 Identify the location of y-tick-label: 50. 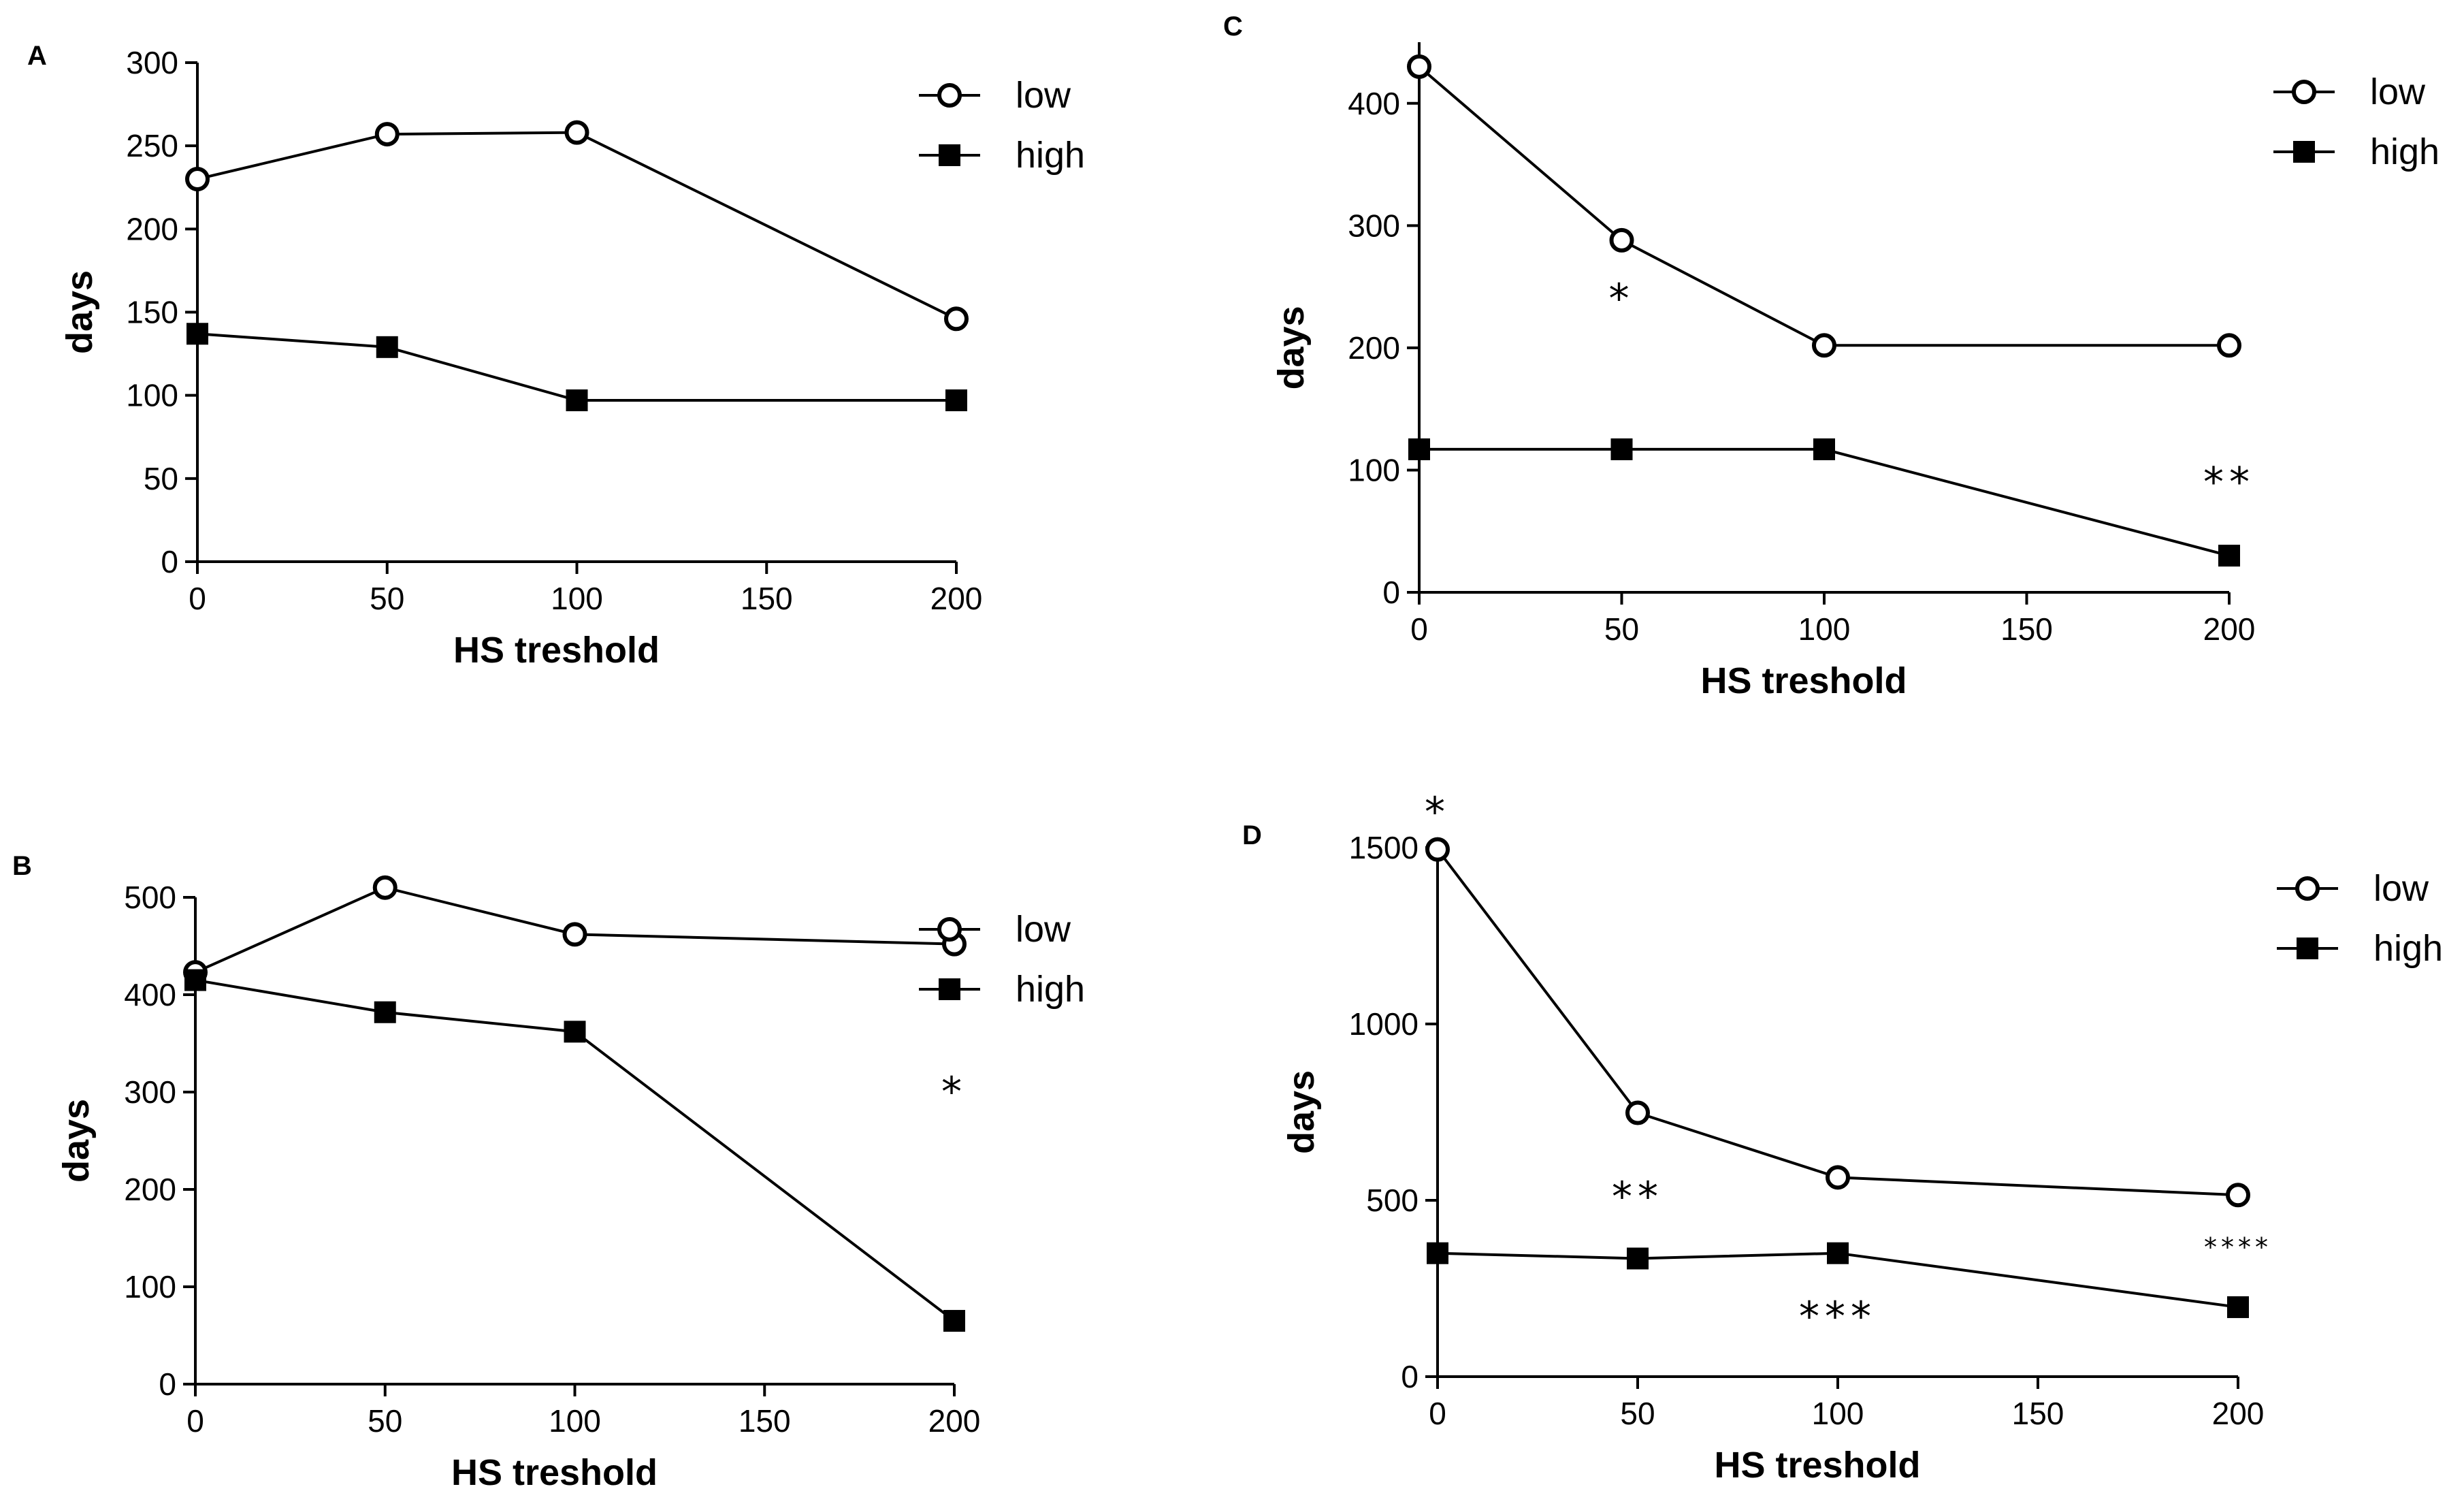
(161, 478).